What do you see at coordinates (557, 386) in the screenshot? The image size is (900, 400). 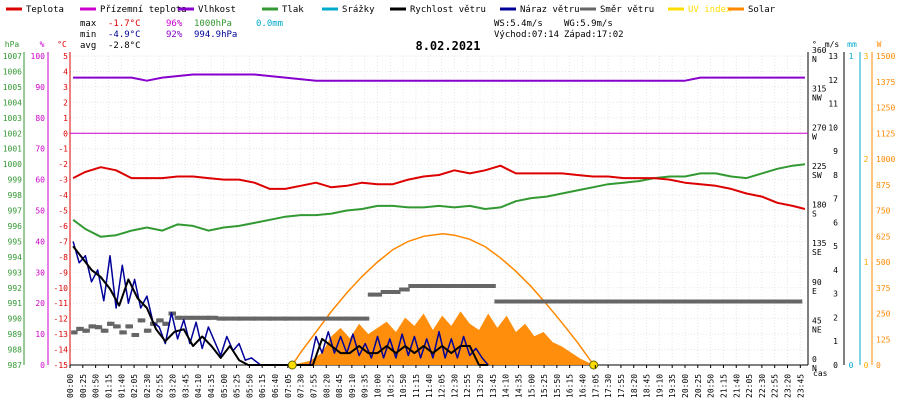 I see `x-tick-label-38: 15:50` at bounding box center [557, 386].